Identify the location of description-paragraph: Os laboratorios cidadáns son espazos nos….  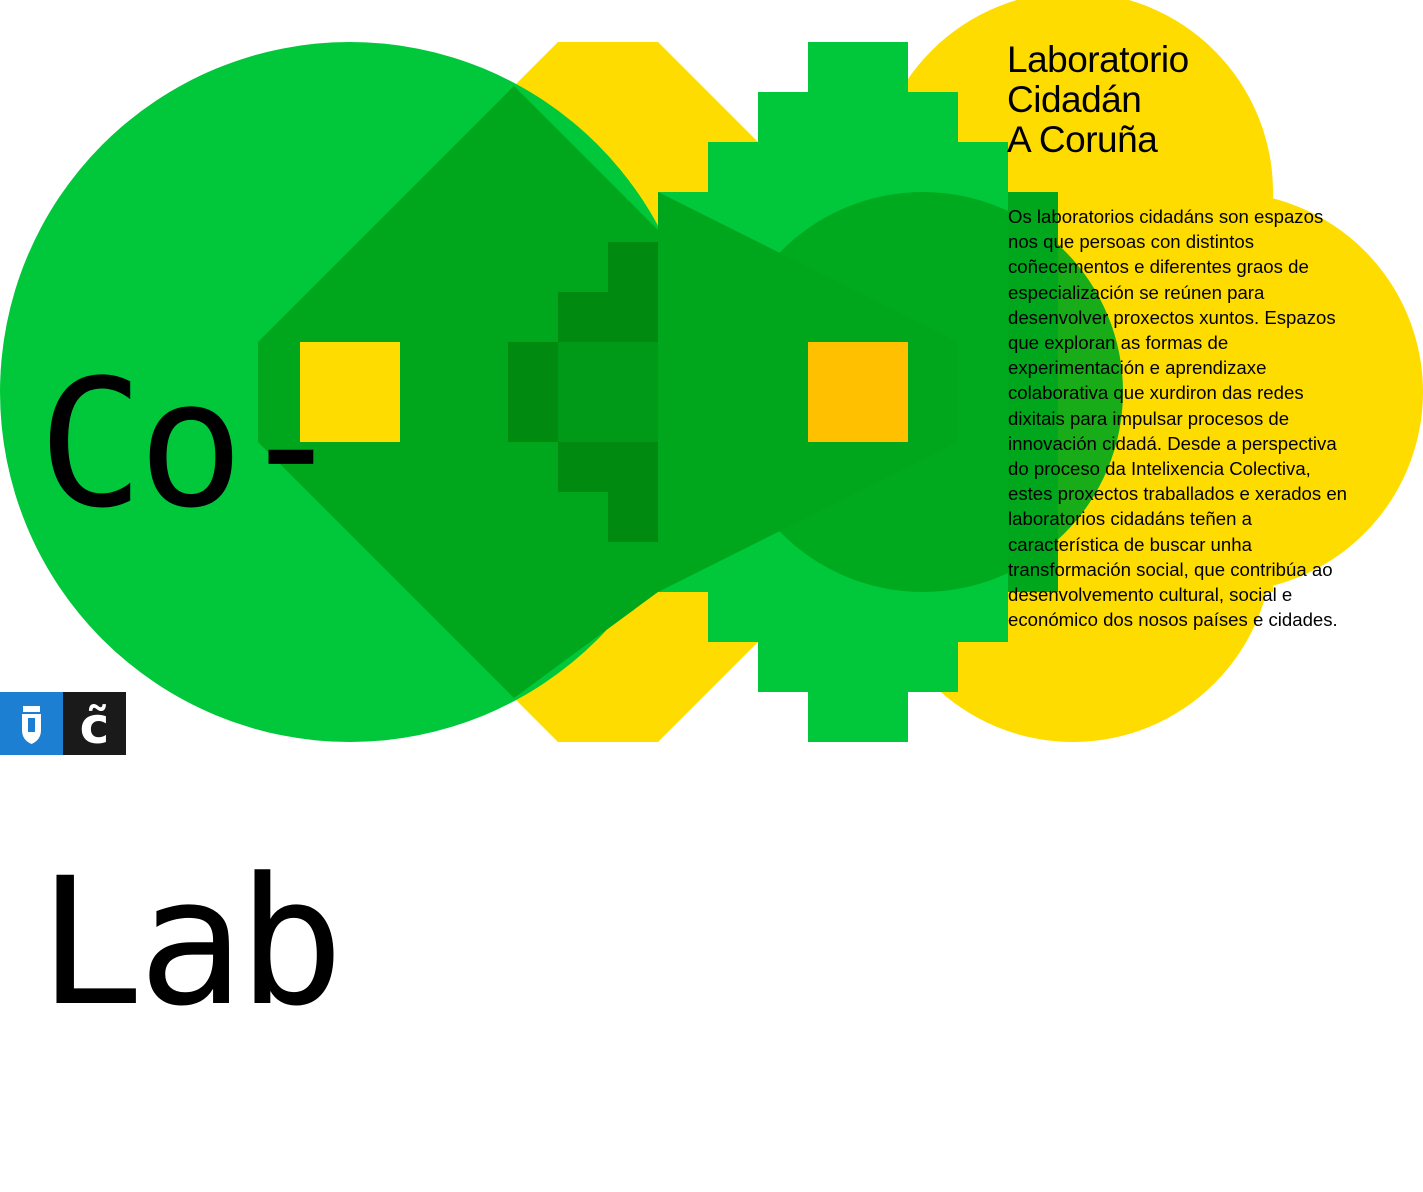
(1178, 418).